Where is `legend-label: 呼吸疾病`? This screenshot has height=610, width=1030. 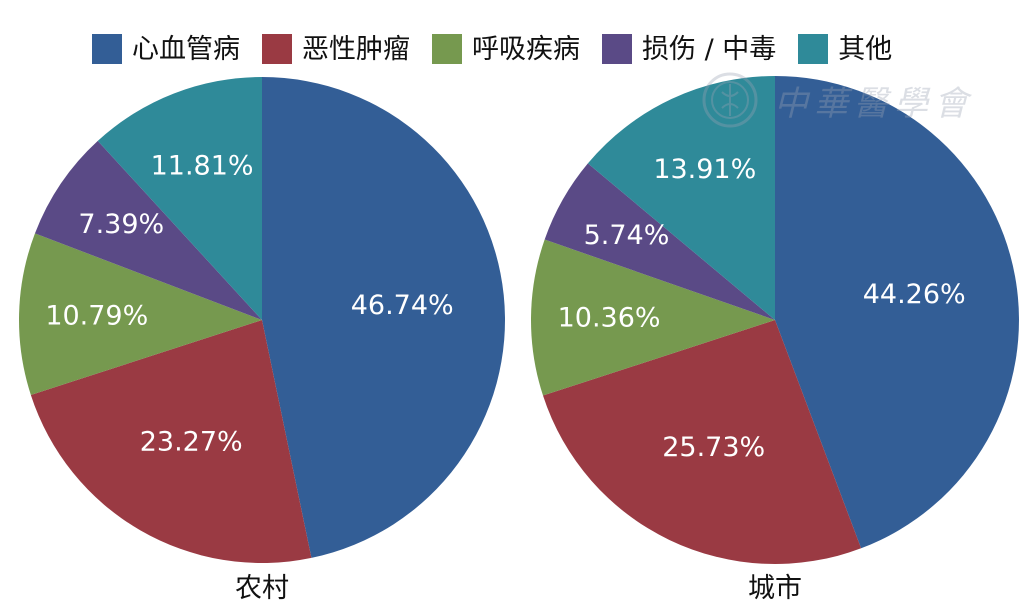 legend-label: 呼吸疾病 is located at coordinates (526, 49).